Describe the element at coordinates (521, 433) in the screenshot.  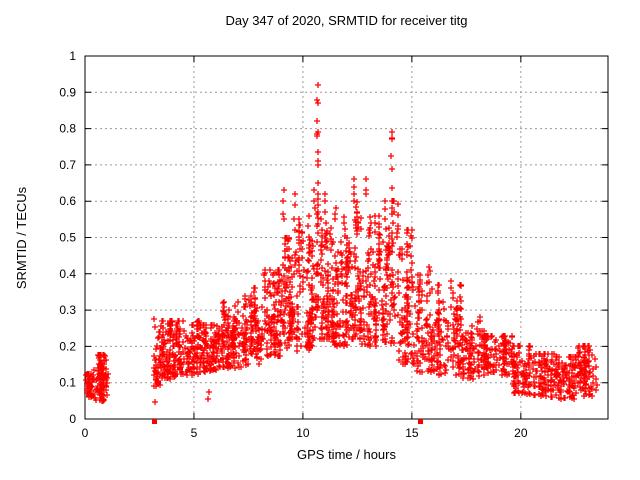
I see `svg-text: 20` at that location.